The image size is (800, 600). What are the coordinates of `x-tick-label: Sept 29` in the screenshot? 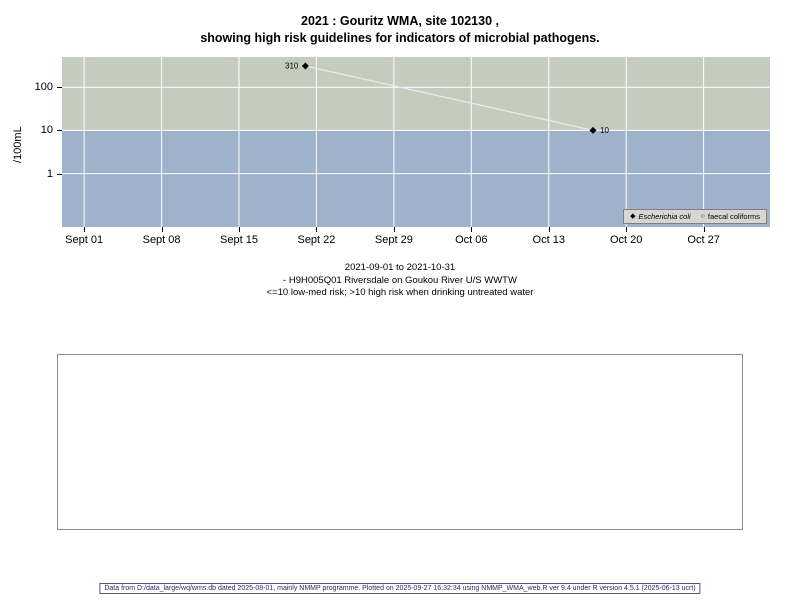 It's located at (393, 240).